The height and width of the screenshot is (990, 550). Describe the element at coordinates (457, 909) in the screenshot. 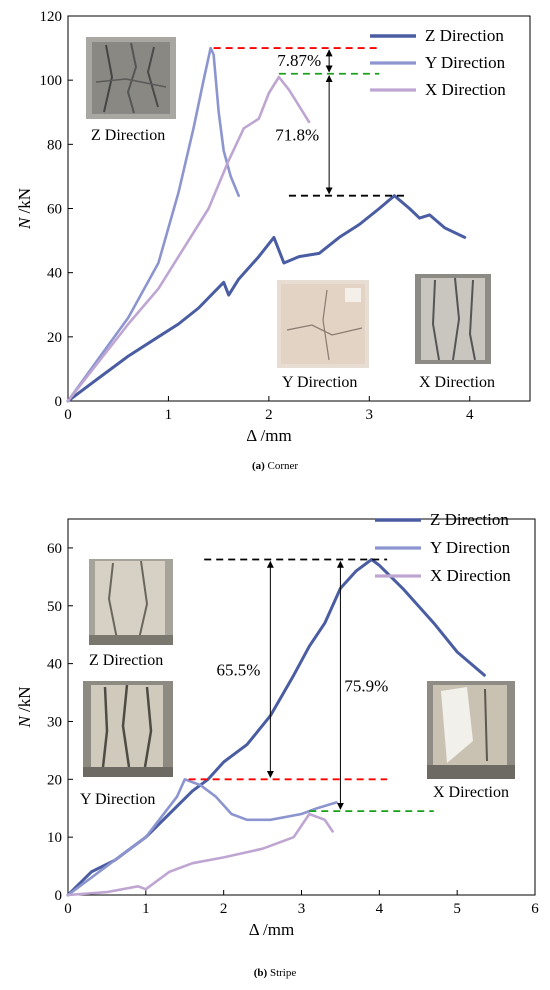

I see `x-tick-label: 5` at that location.